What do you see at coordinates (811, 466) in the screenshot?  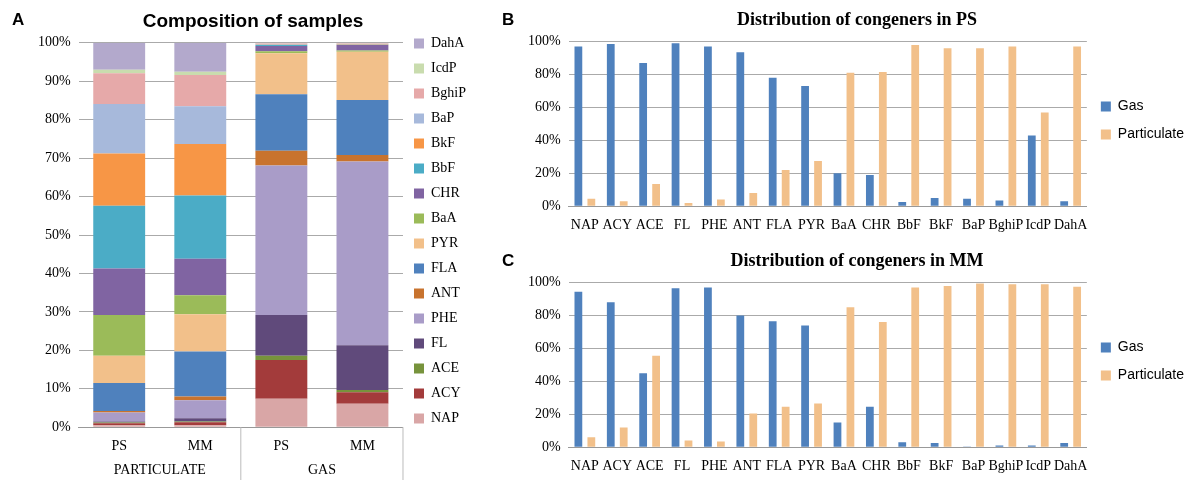 I see `x-tick-label: PYR` at bounding box center [811, 466].